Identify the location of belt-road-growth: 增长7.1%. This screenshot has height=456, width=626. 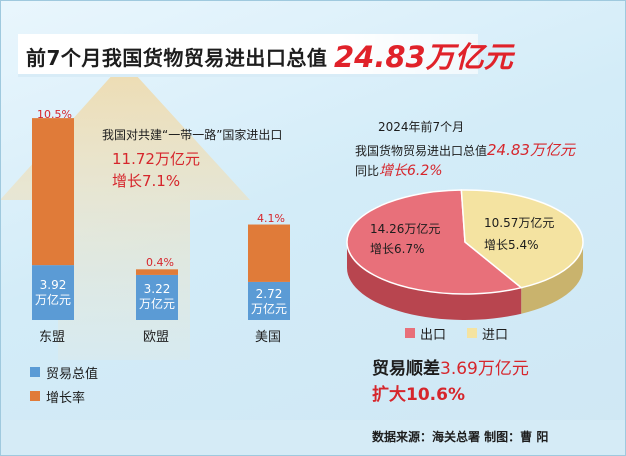
(146, 181).